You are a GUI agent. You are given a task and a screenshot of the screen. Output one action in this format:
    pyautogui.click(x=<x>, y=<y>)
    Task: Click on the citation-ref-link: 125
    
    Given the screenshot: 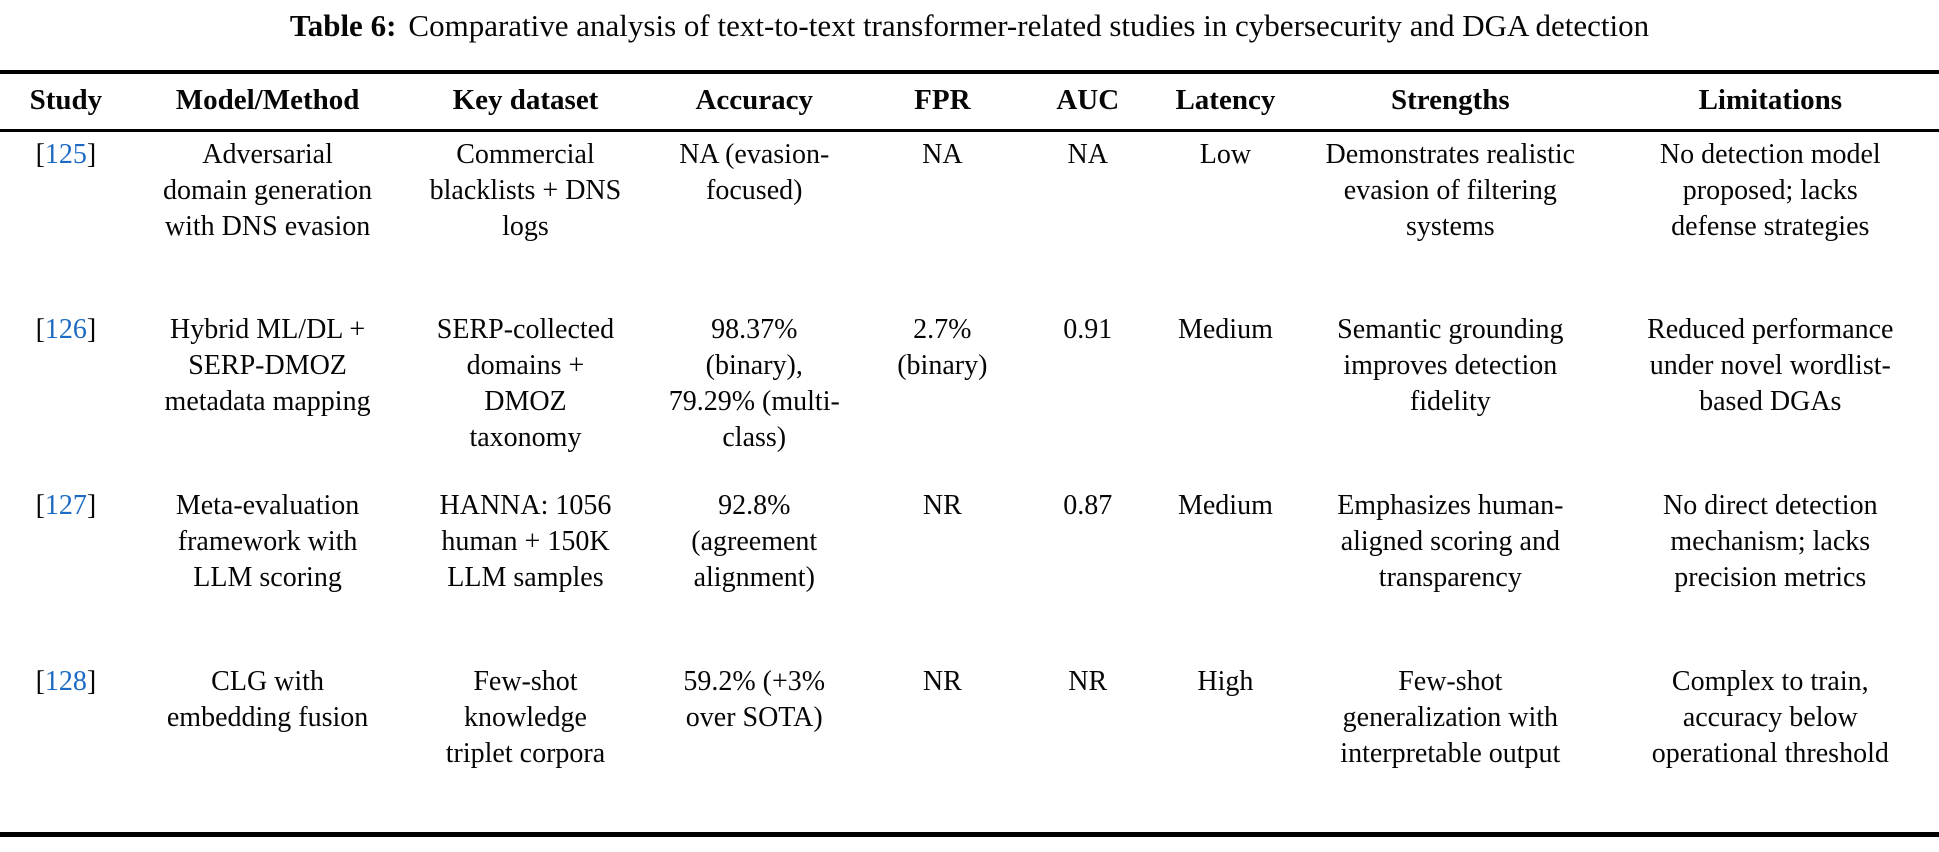 What is the action you would take?
    pyautogui.click(x=65, y=154)
    